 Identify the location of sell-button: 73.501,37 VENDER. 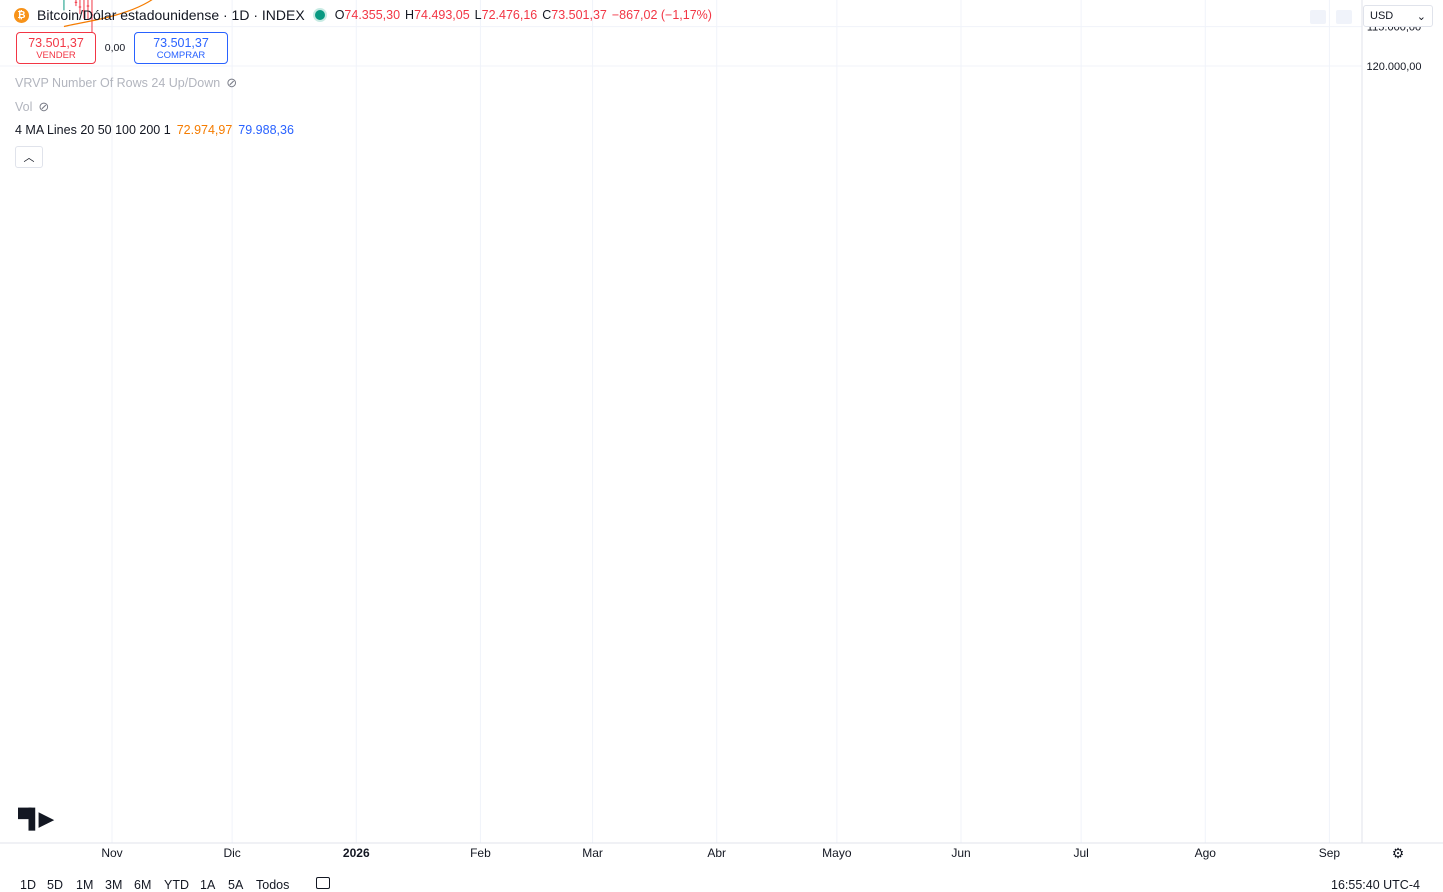
(56, 48).